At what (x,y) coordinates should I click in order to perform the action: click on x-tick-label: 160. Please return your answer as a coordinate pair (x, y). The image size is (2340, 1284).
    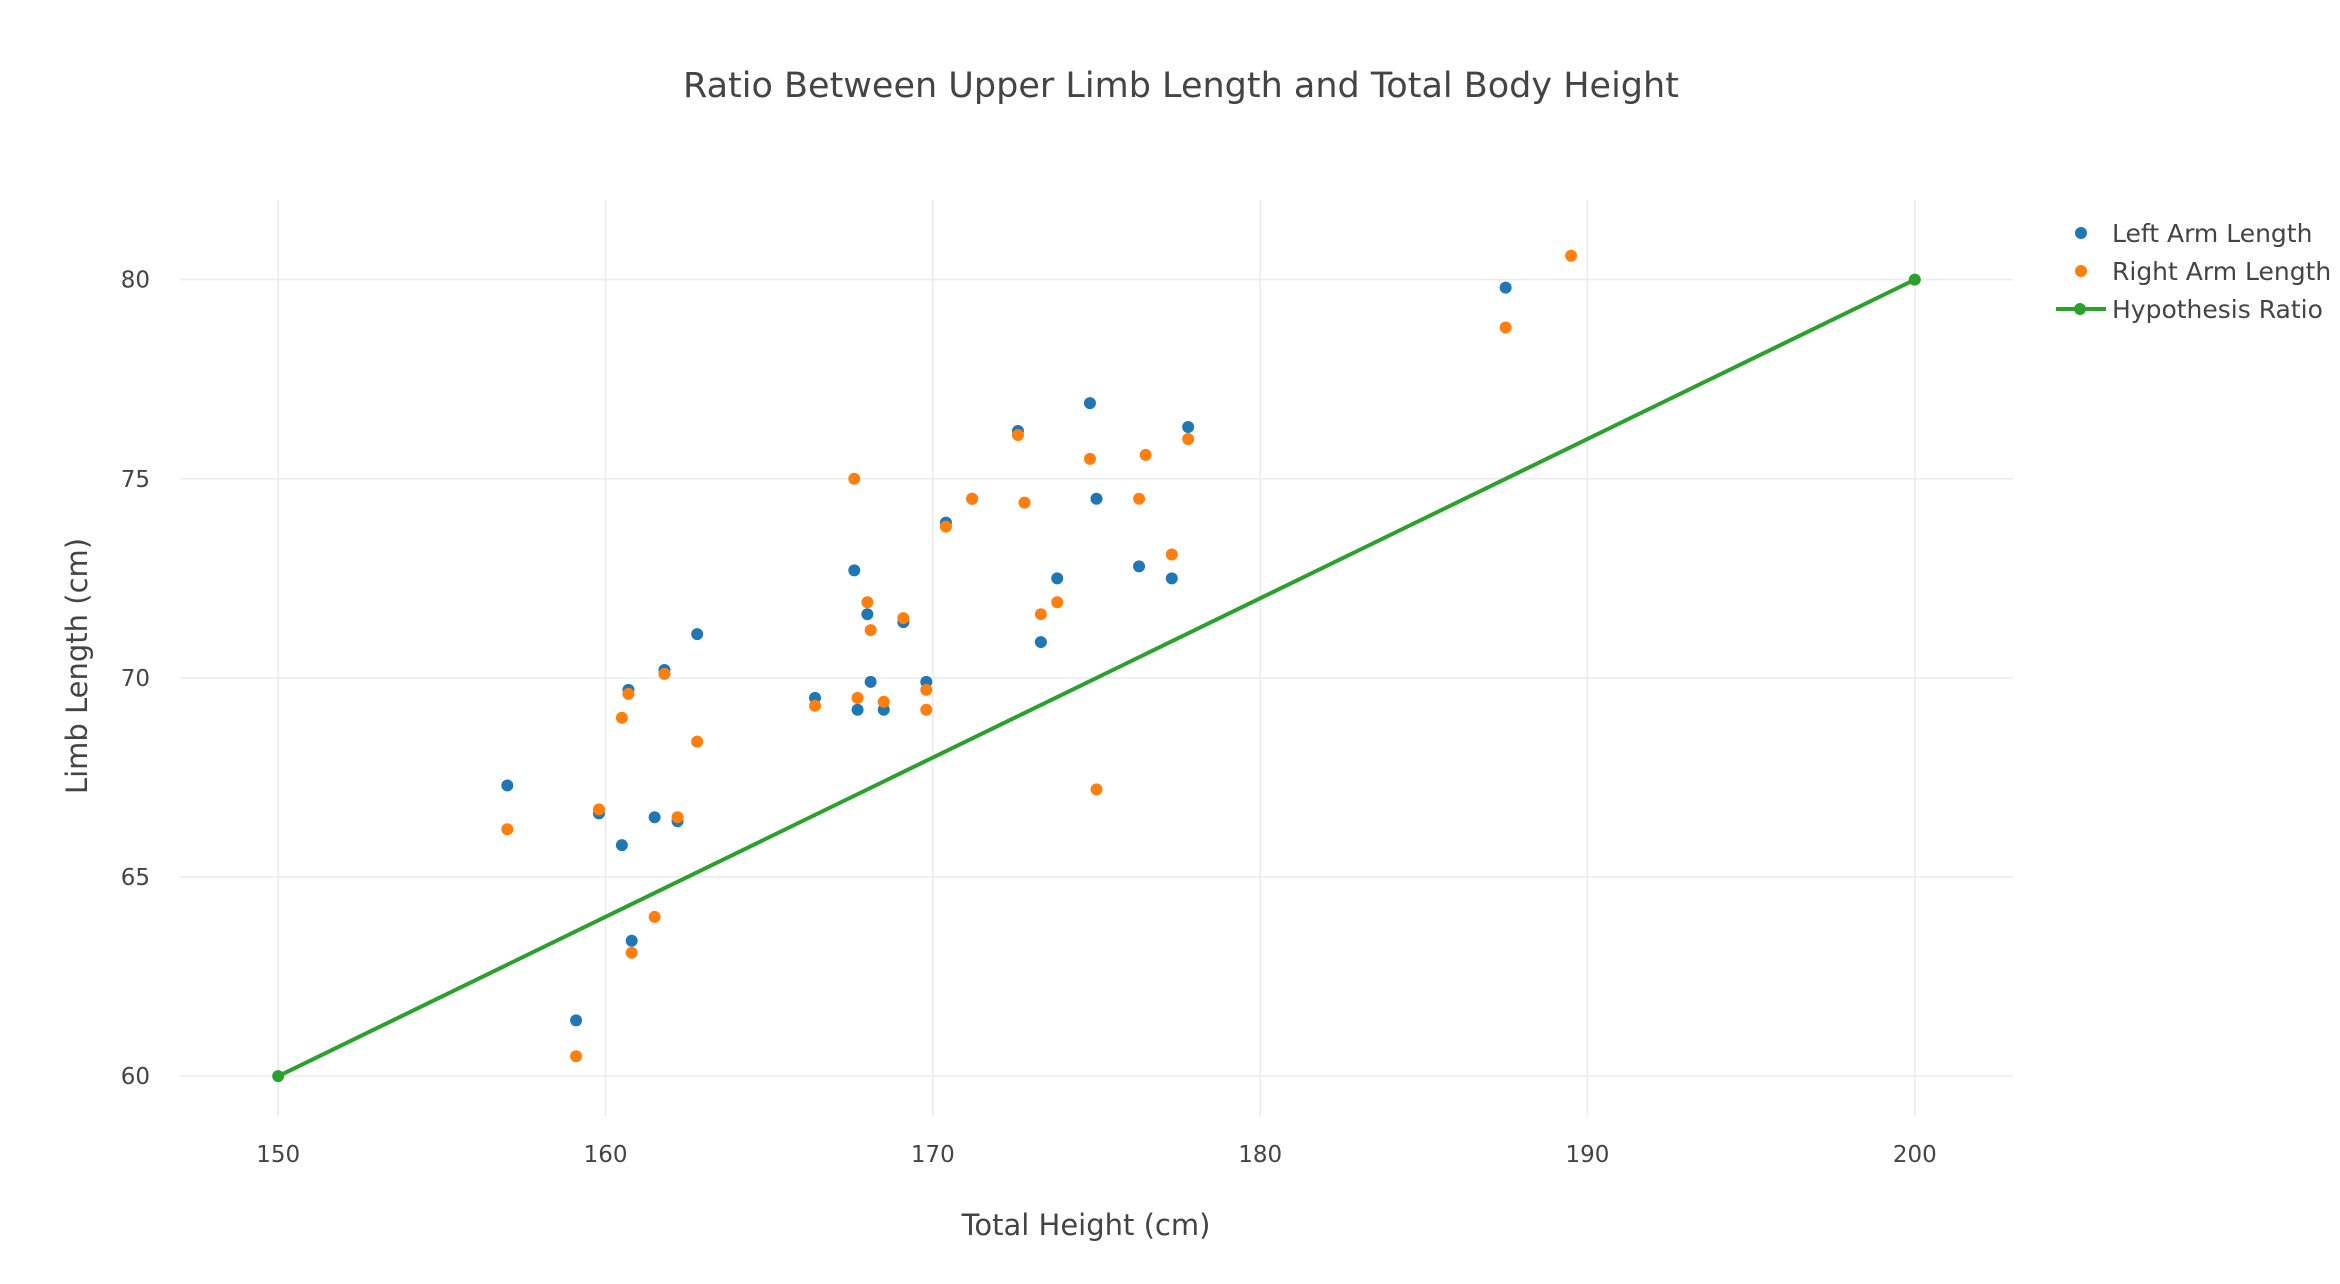
    Looking at the image, I should click on (606, 1155).